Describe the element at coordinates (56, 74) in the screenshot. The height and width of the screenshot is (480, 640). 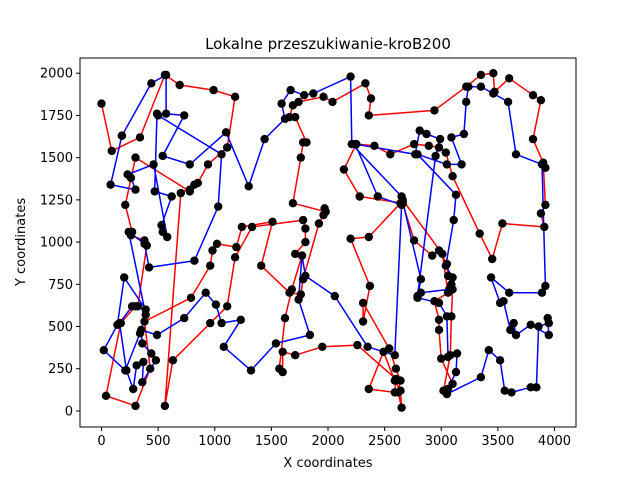
I see `y-tick-label: 2000` at that location.